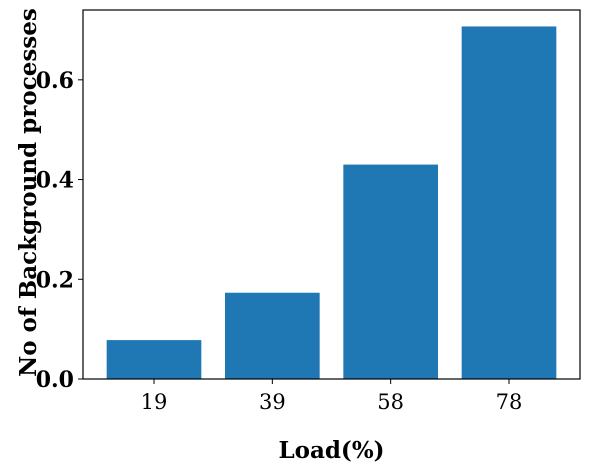 This screenshot has width=589, height=474. Describe the element at coordinates (509, 402) in the screenshot. I see `x-tick-label: 78` at that location.